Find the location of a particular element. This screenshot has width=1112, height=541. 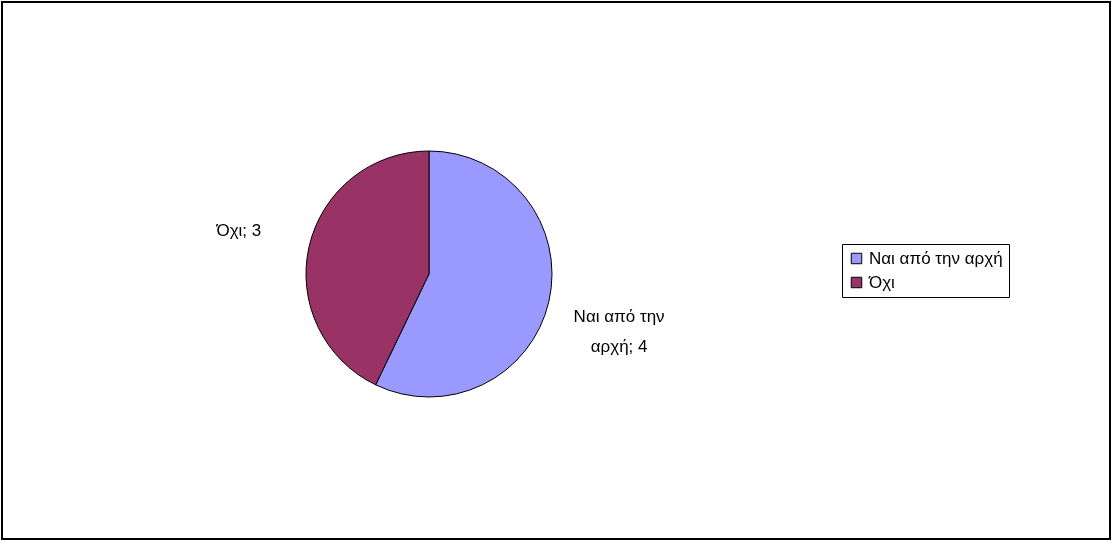

legend-label: Ναι από την αρχή is located at coordinates (936, 258).